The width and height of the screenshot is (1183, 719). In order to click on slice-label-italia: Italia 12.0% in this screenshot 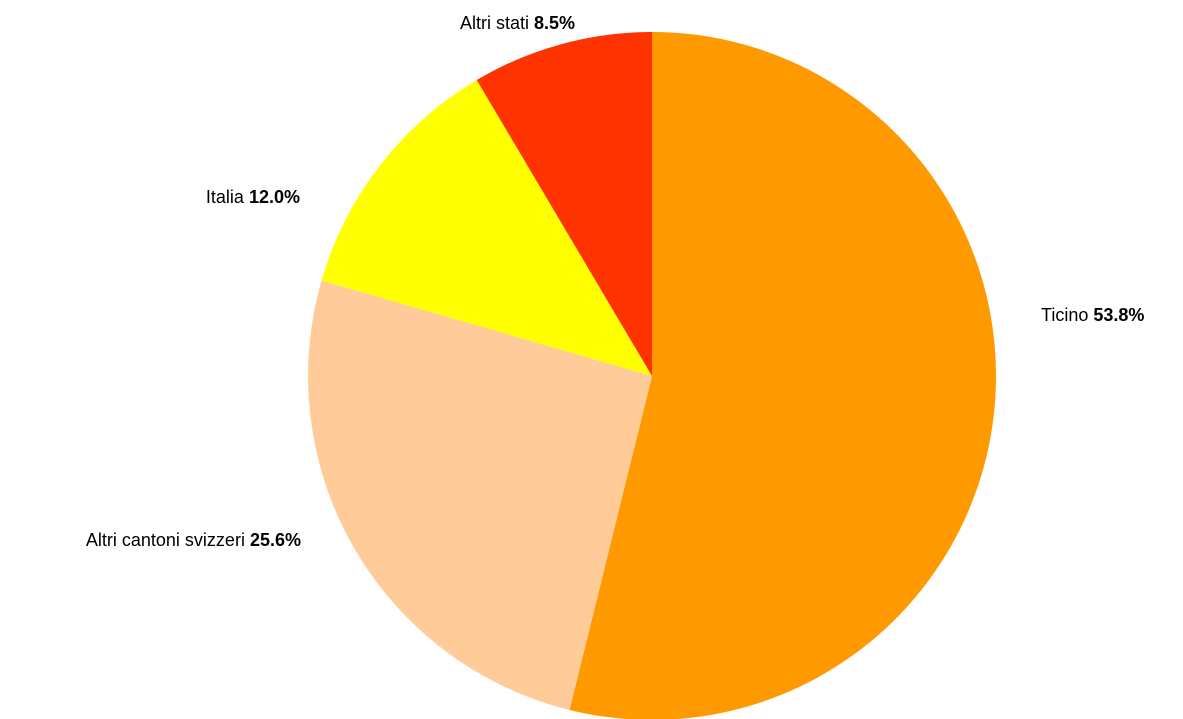, I will do `click(253, 197)`.